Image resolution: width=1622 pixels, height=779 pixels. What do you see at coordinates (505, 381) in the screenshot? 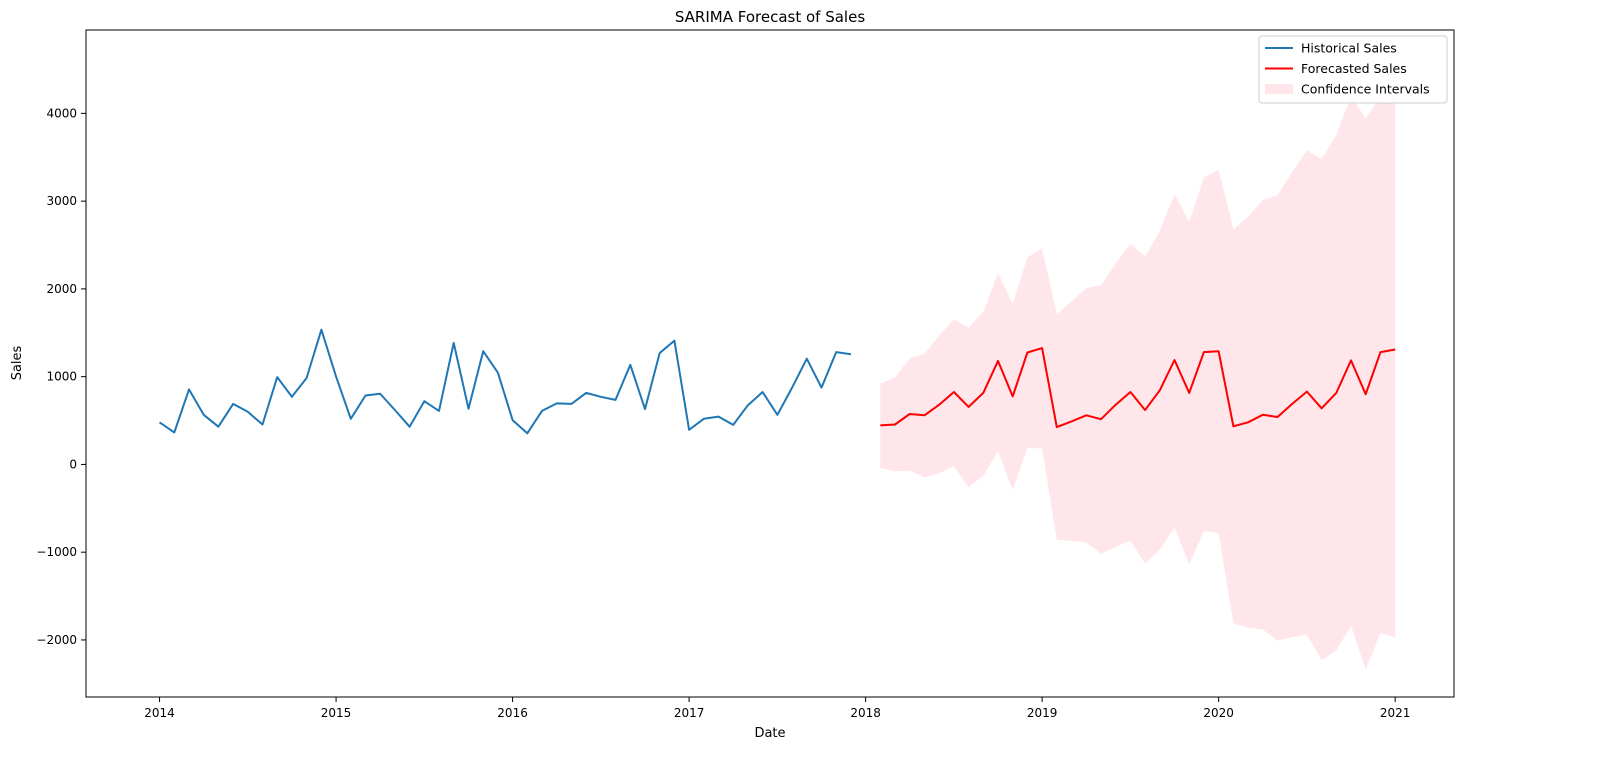
I see `historical-sales-line` at bounding box center [505, 381].